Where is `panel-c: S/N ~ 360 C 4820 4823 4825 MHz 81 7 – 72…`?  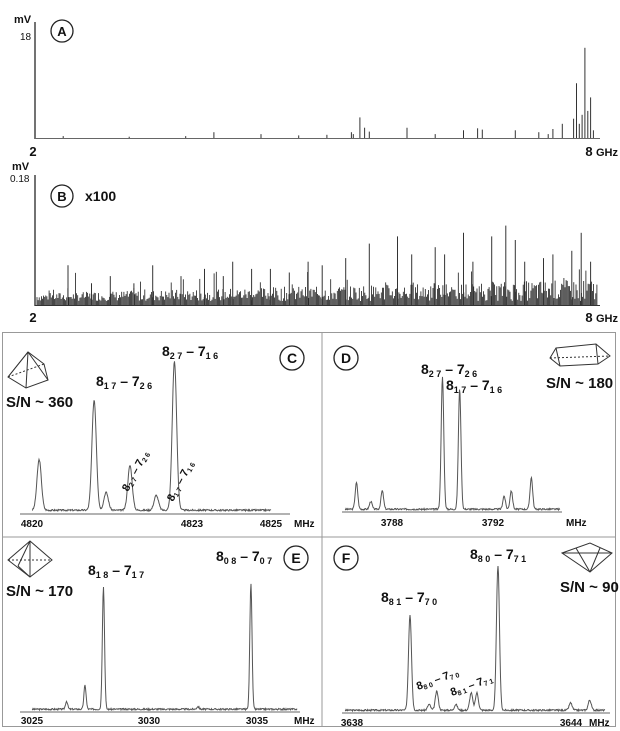 panel-c: S/N ~ 360 C 4820 4823 4825 MHz 81 7 – 72… is located at coordinates (160, 436).